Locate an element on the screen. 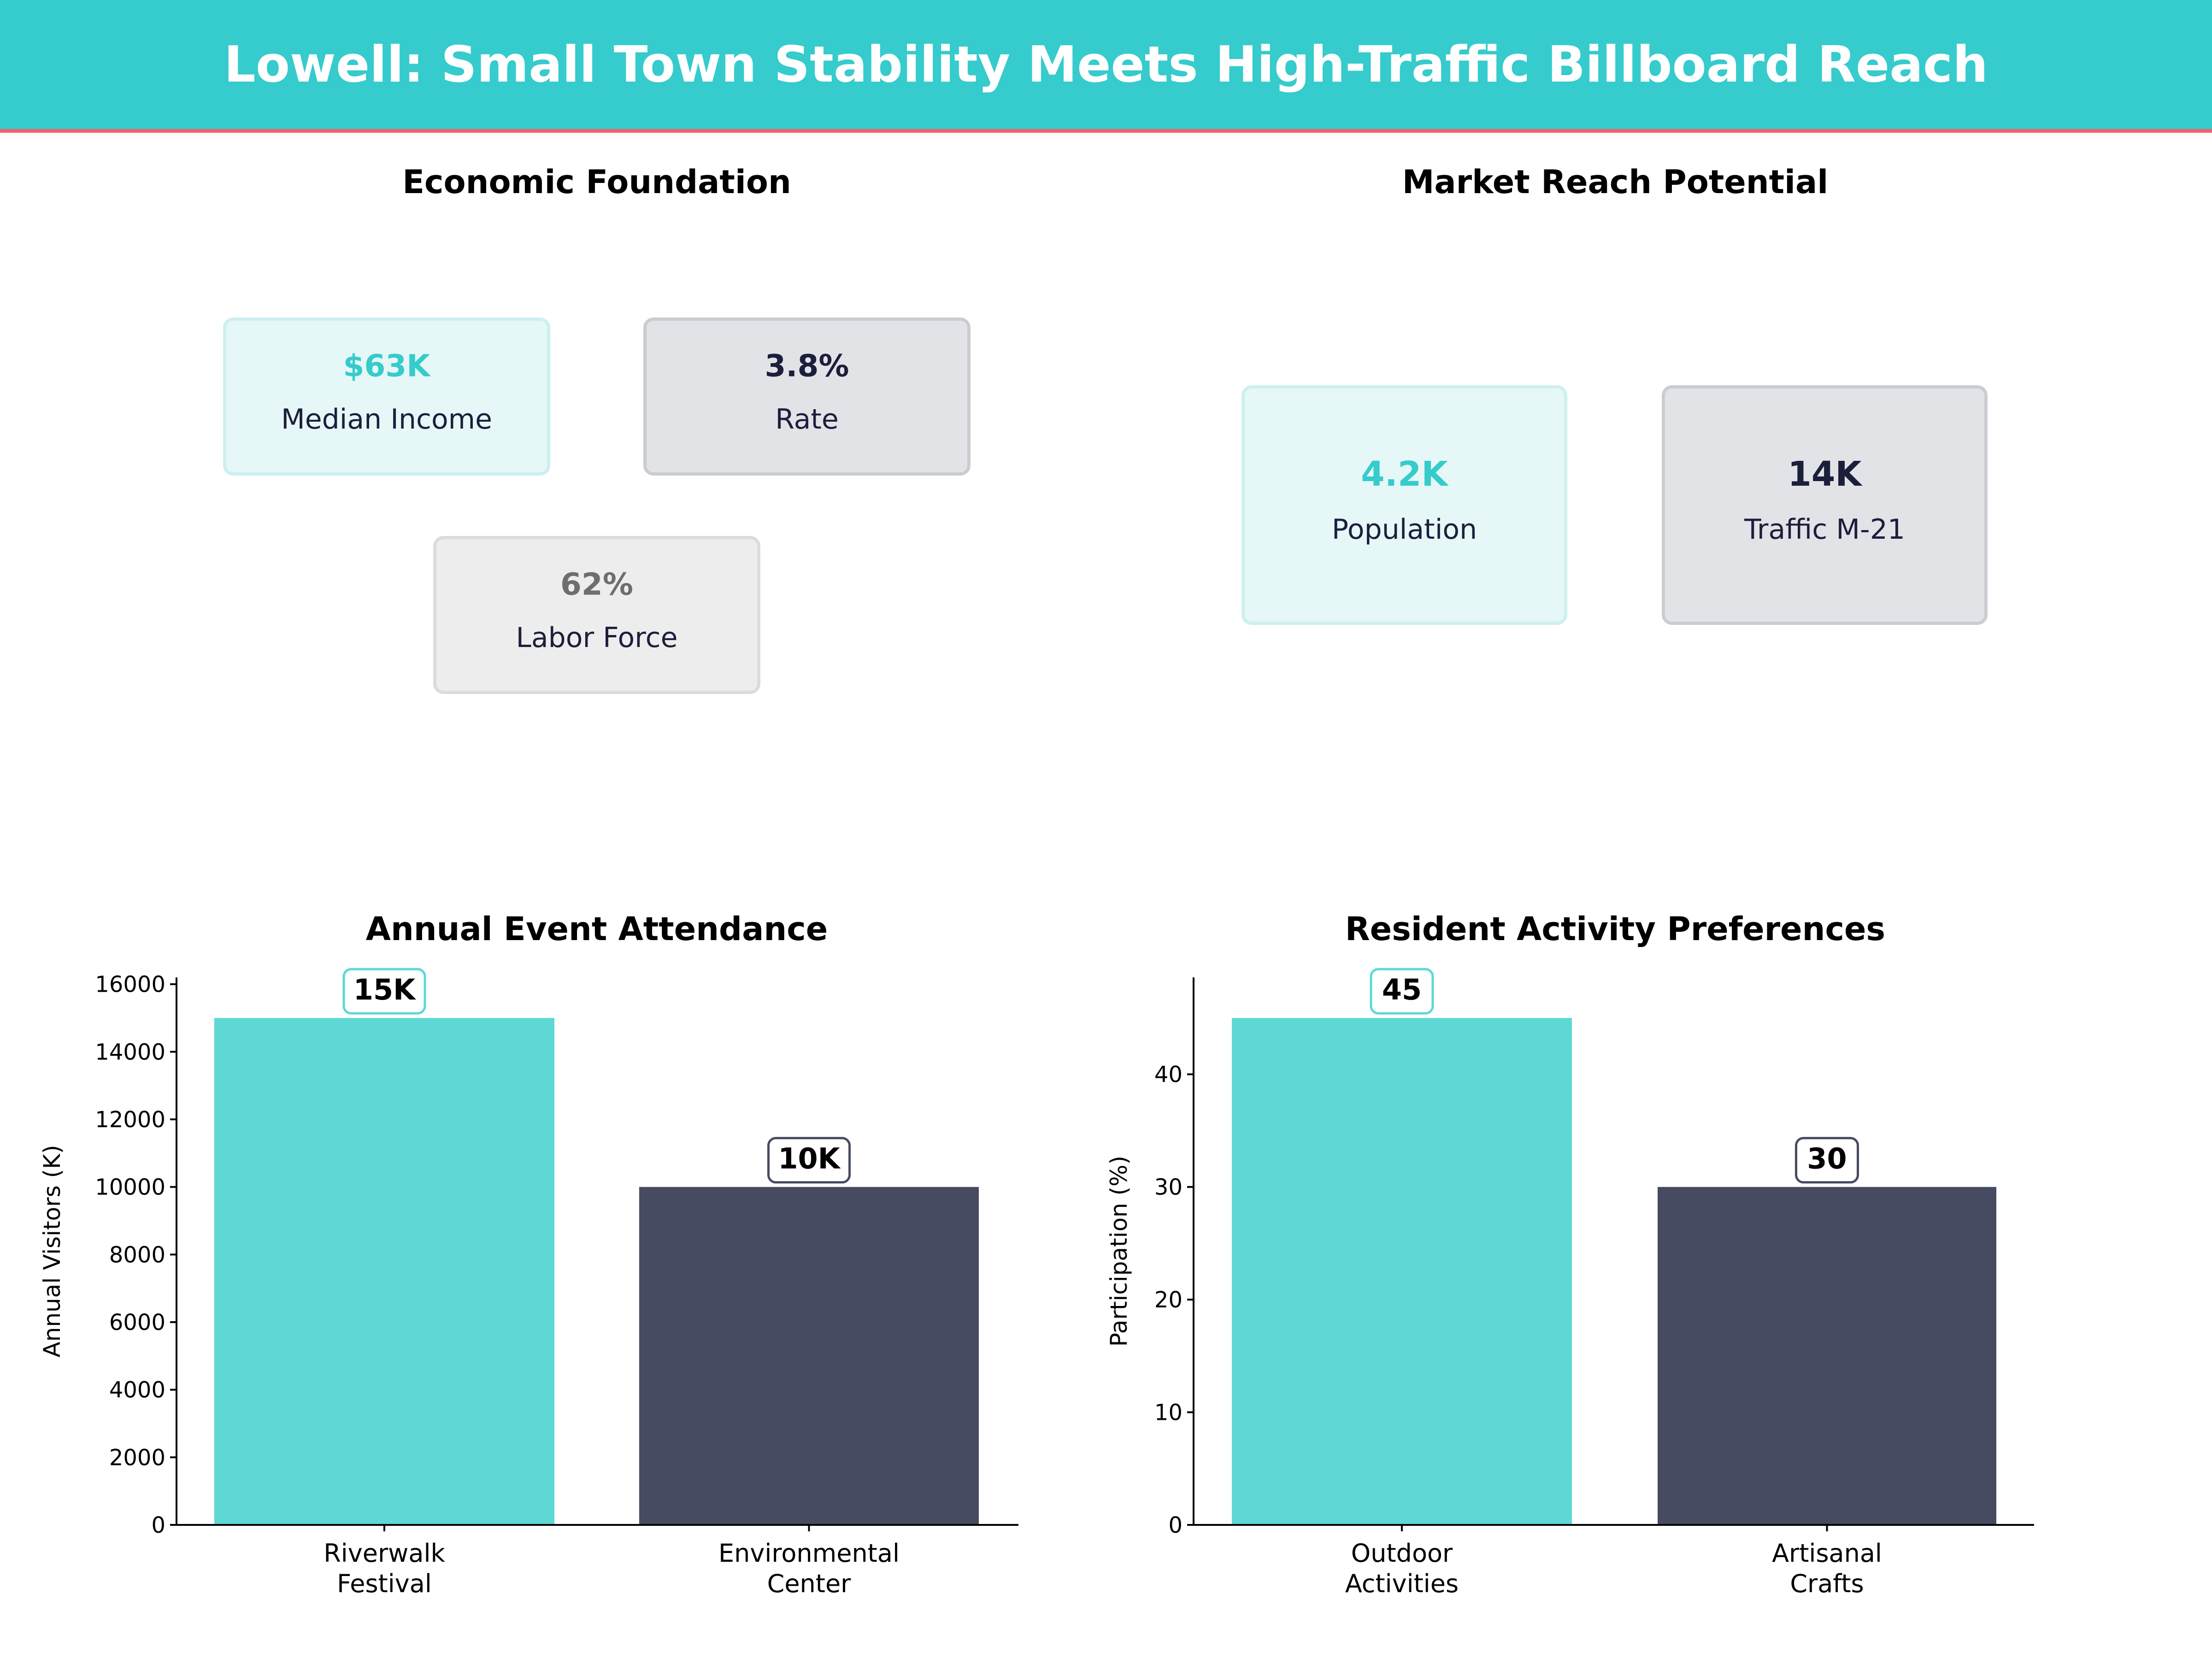 The image size is (2212, 1659). y-axis-label: Participation (%) is located at coordinates (1119, 1251).